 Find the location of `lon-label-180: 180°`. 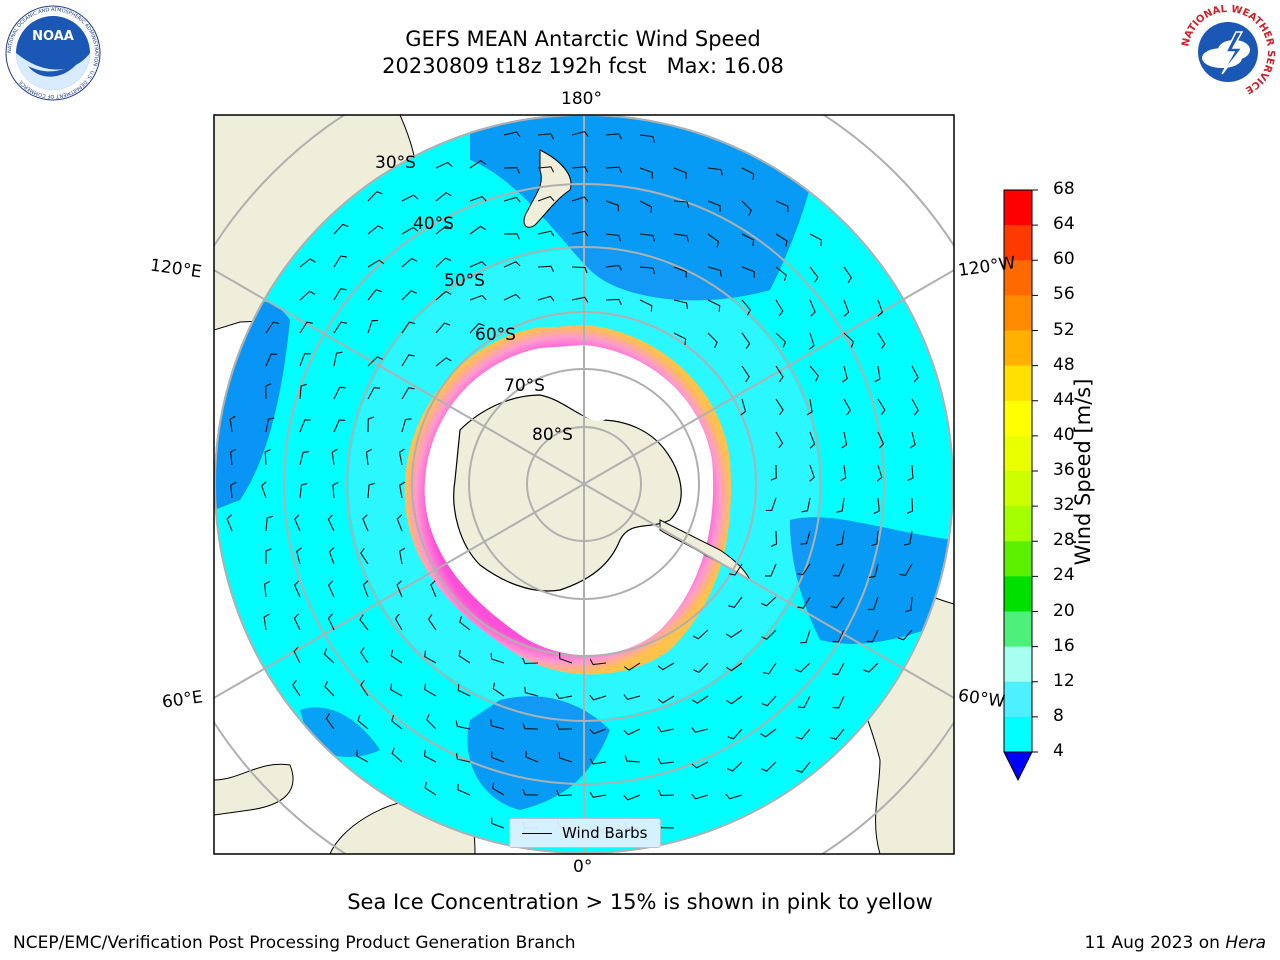

lon-label-180: 180° is located at coordinates (581, 99).